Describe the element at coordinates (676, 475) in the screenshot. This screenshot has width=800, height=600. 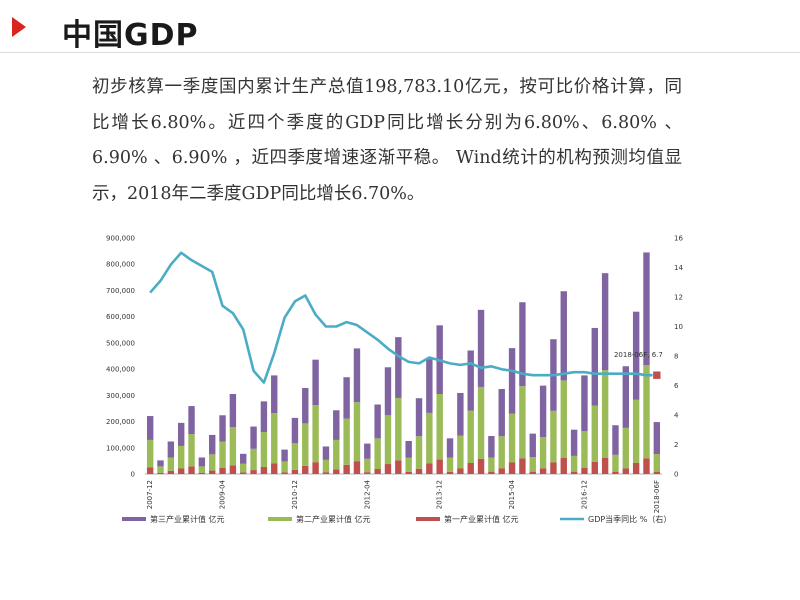
I see `y-right-tick-label: 0` at that location.